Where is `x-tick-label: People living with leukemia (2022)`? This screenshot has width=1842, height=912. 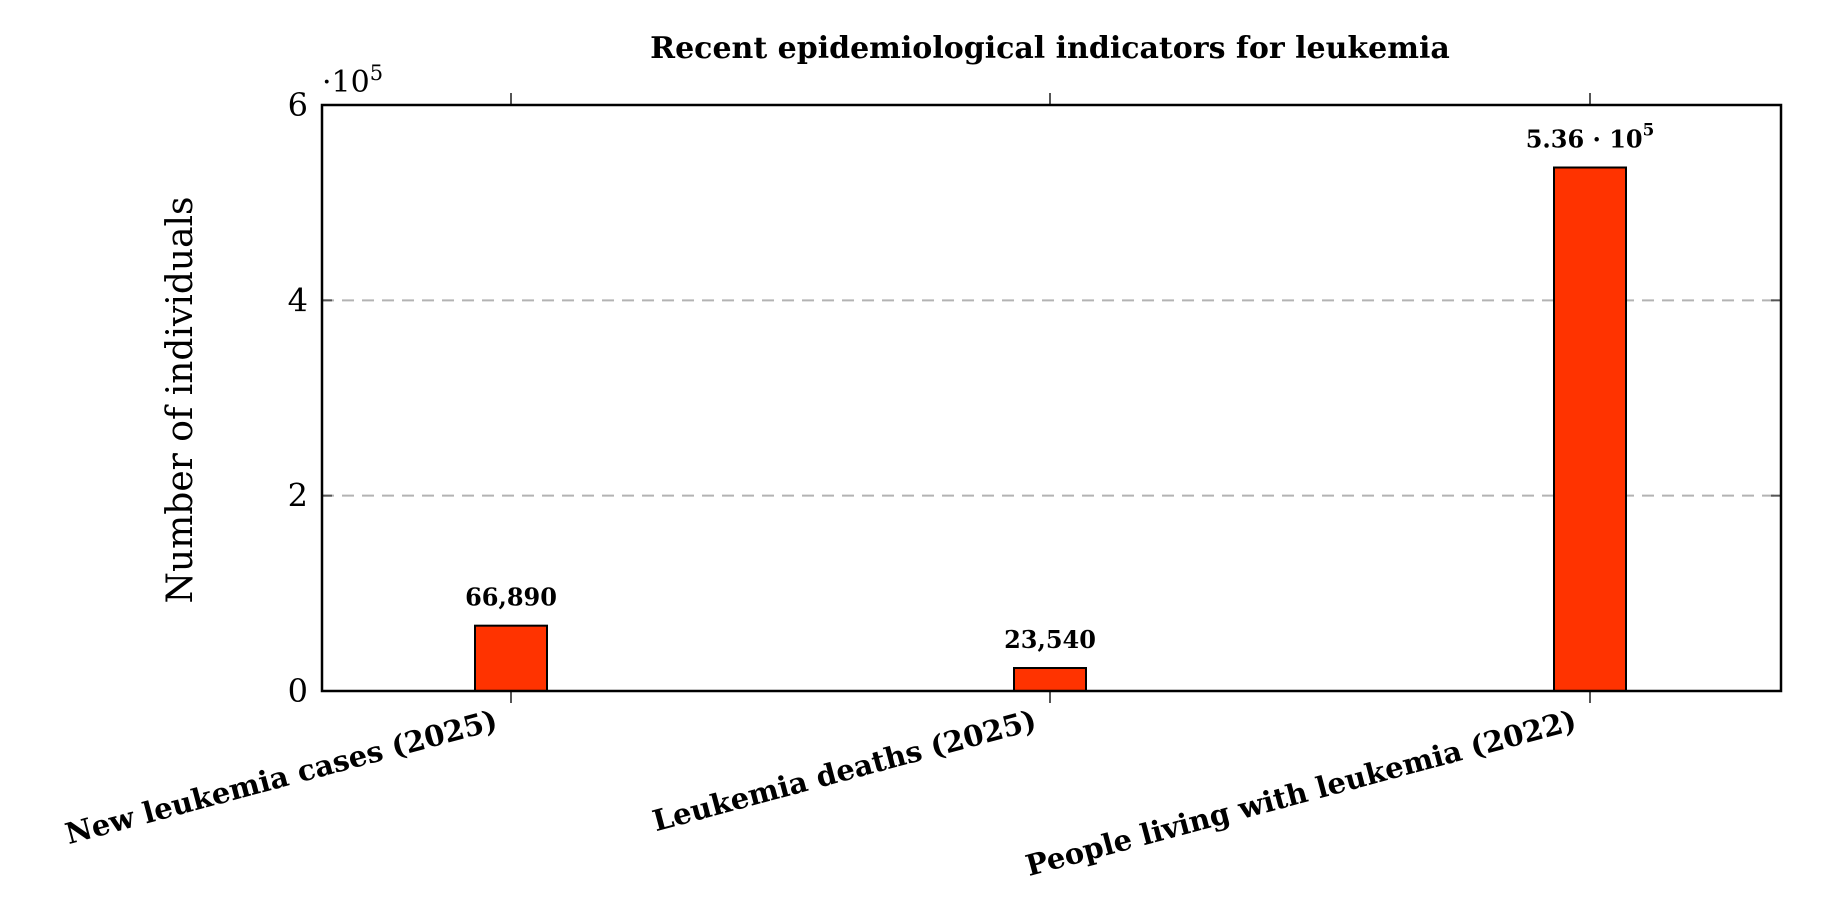
x-tick-label: People living with leukemia (2022) is located at coordinates (1301, 793).